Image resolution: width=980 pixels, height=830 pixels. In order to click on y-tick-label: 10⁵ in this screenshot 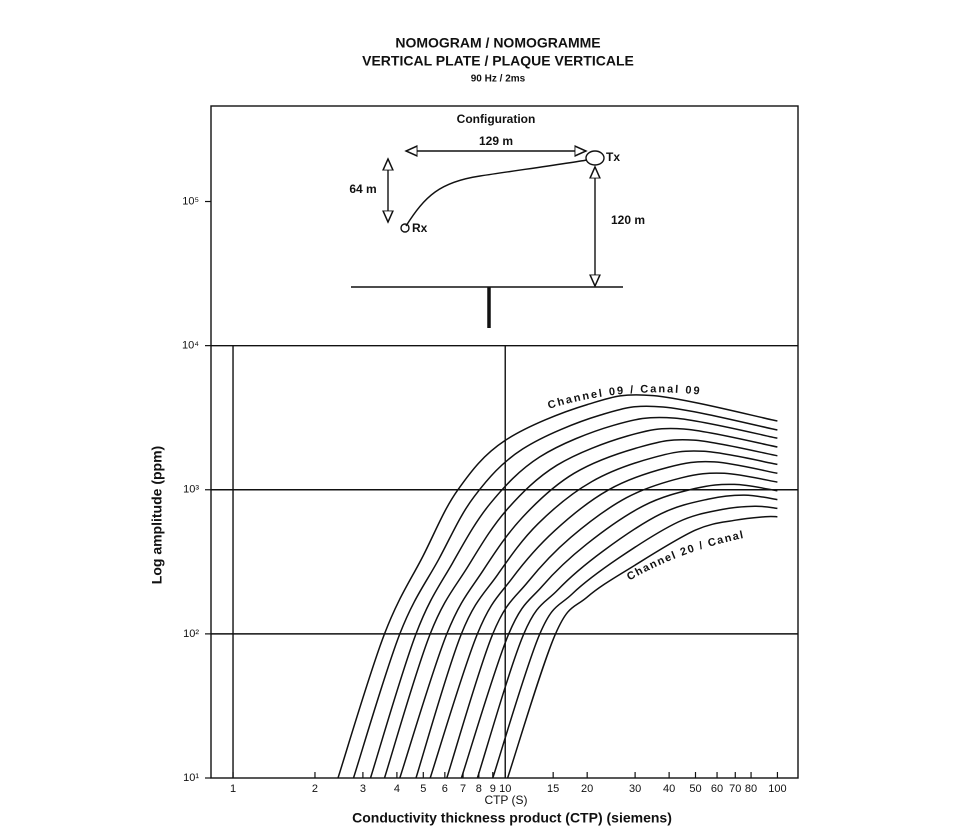, I will do `click(190, 201)`.